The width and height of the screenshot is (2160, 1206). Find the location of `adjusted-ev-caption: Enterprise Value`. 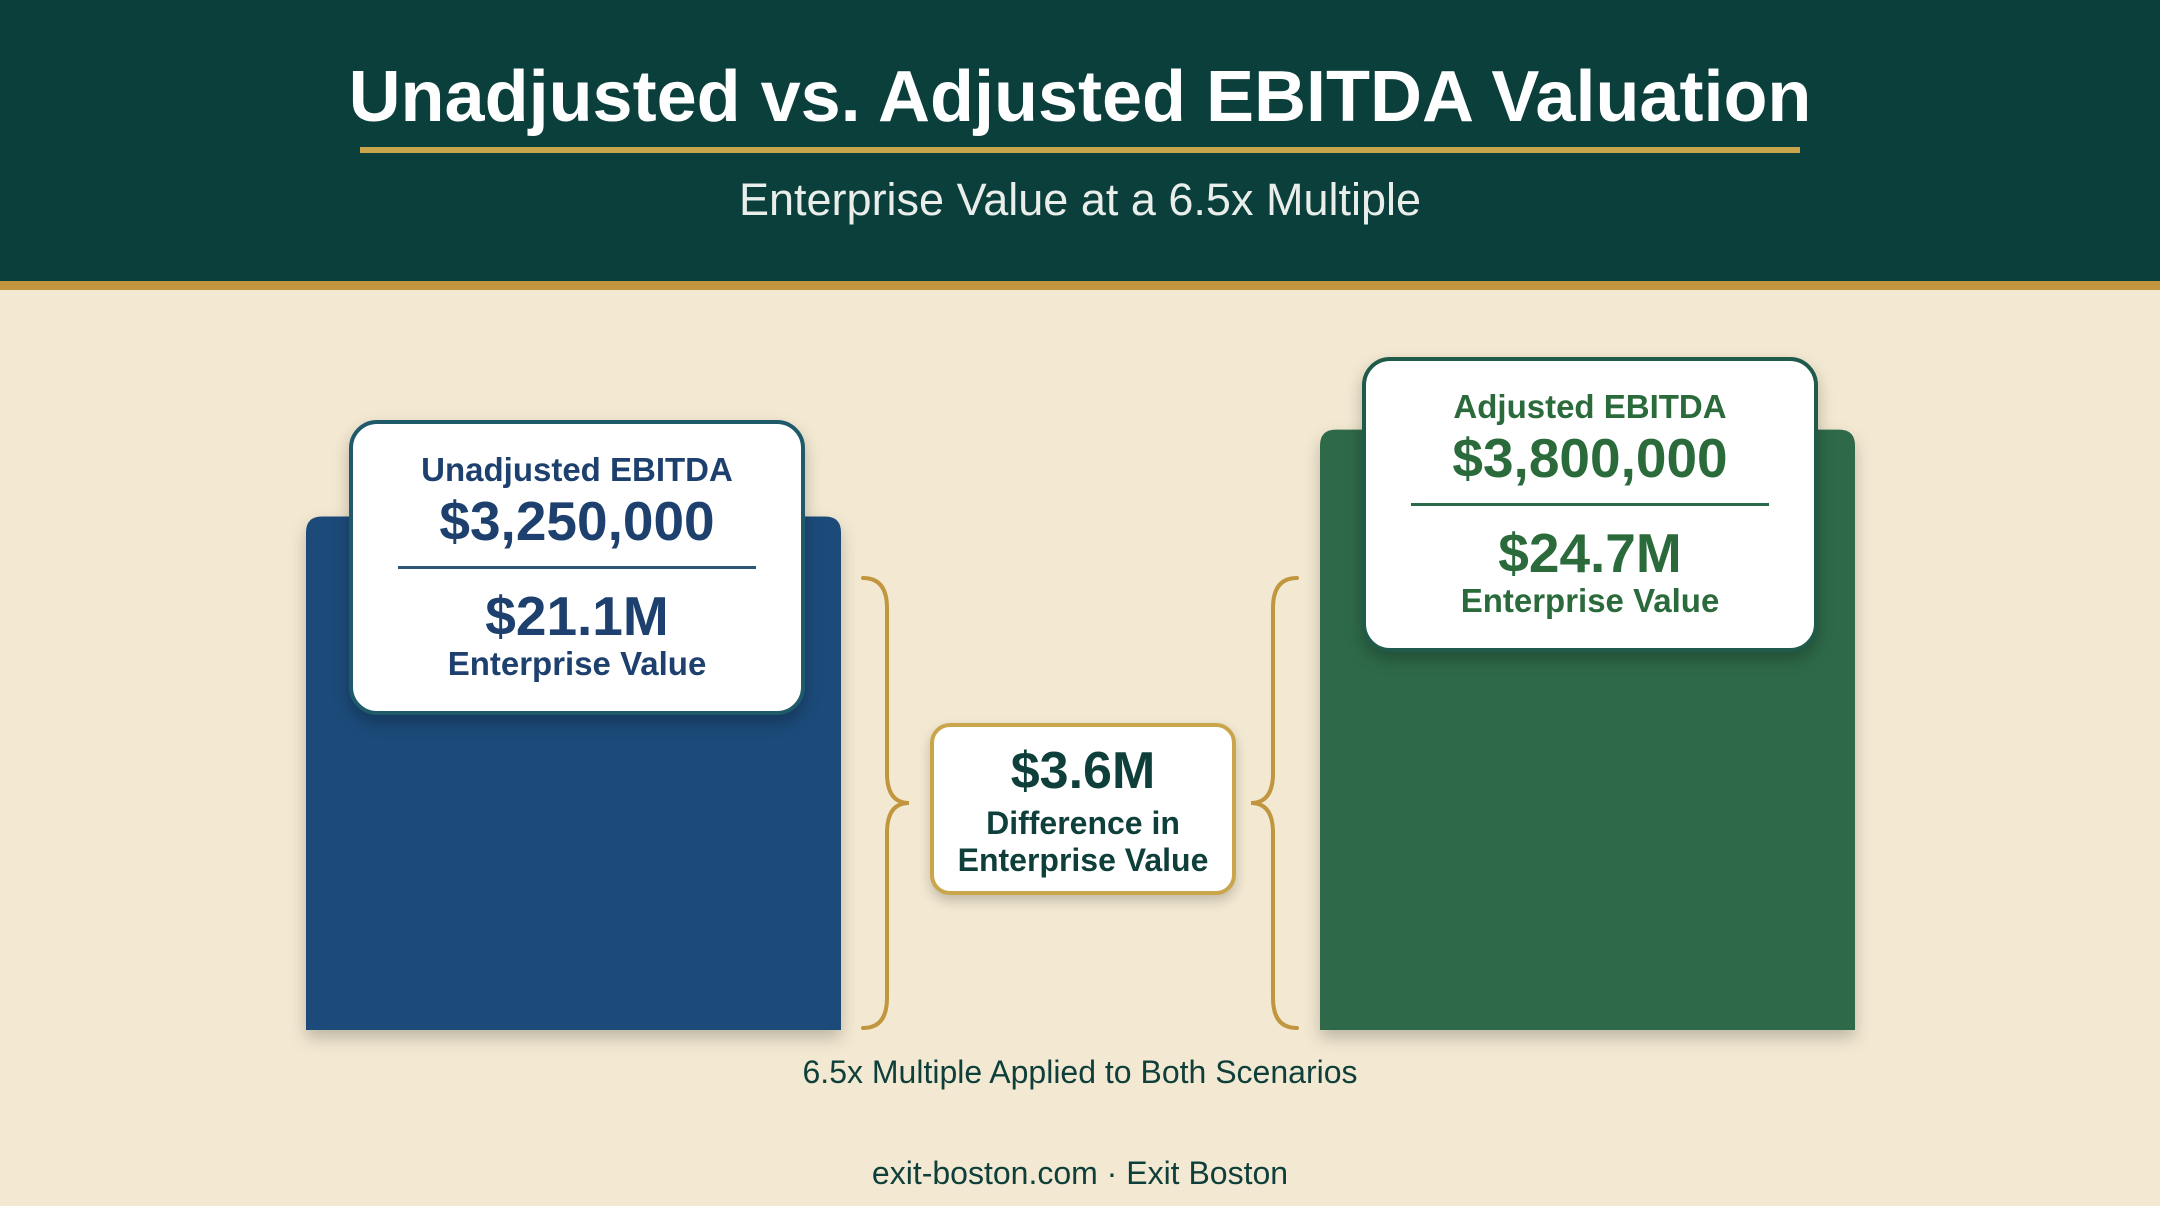

adjusted-ev-caption: Enterprise Value is located at coordinates (1590, 600).